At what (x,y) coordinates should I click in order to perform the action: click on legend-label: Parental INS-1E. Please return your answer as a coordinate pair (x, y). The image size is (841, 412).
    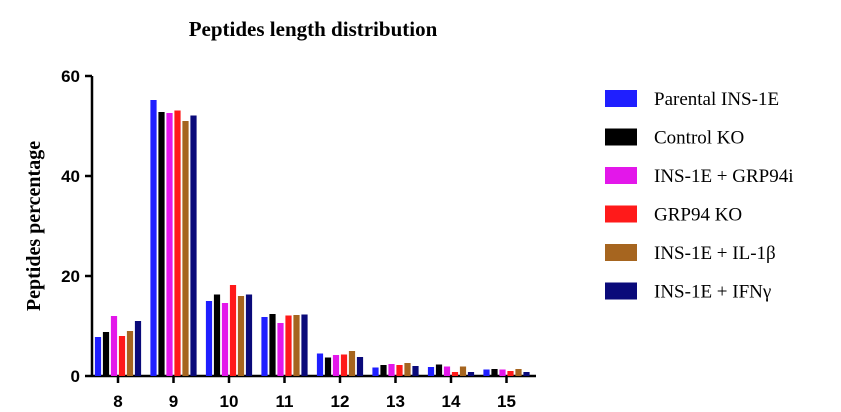
    Looking at the image, I should click on (716, 99).